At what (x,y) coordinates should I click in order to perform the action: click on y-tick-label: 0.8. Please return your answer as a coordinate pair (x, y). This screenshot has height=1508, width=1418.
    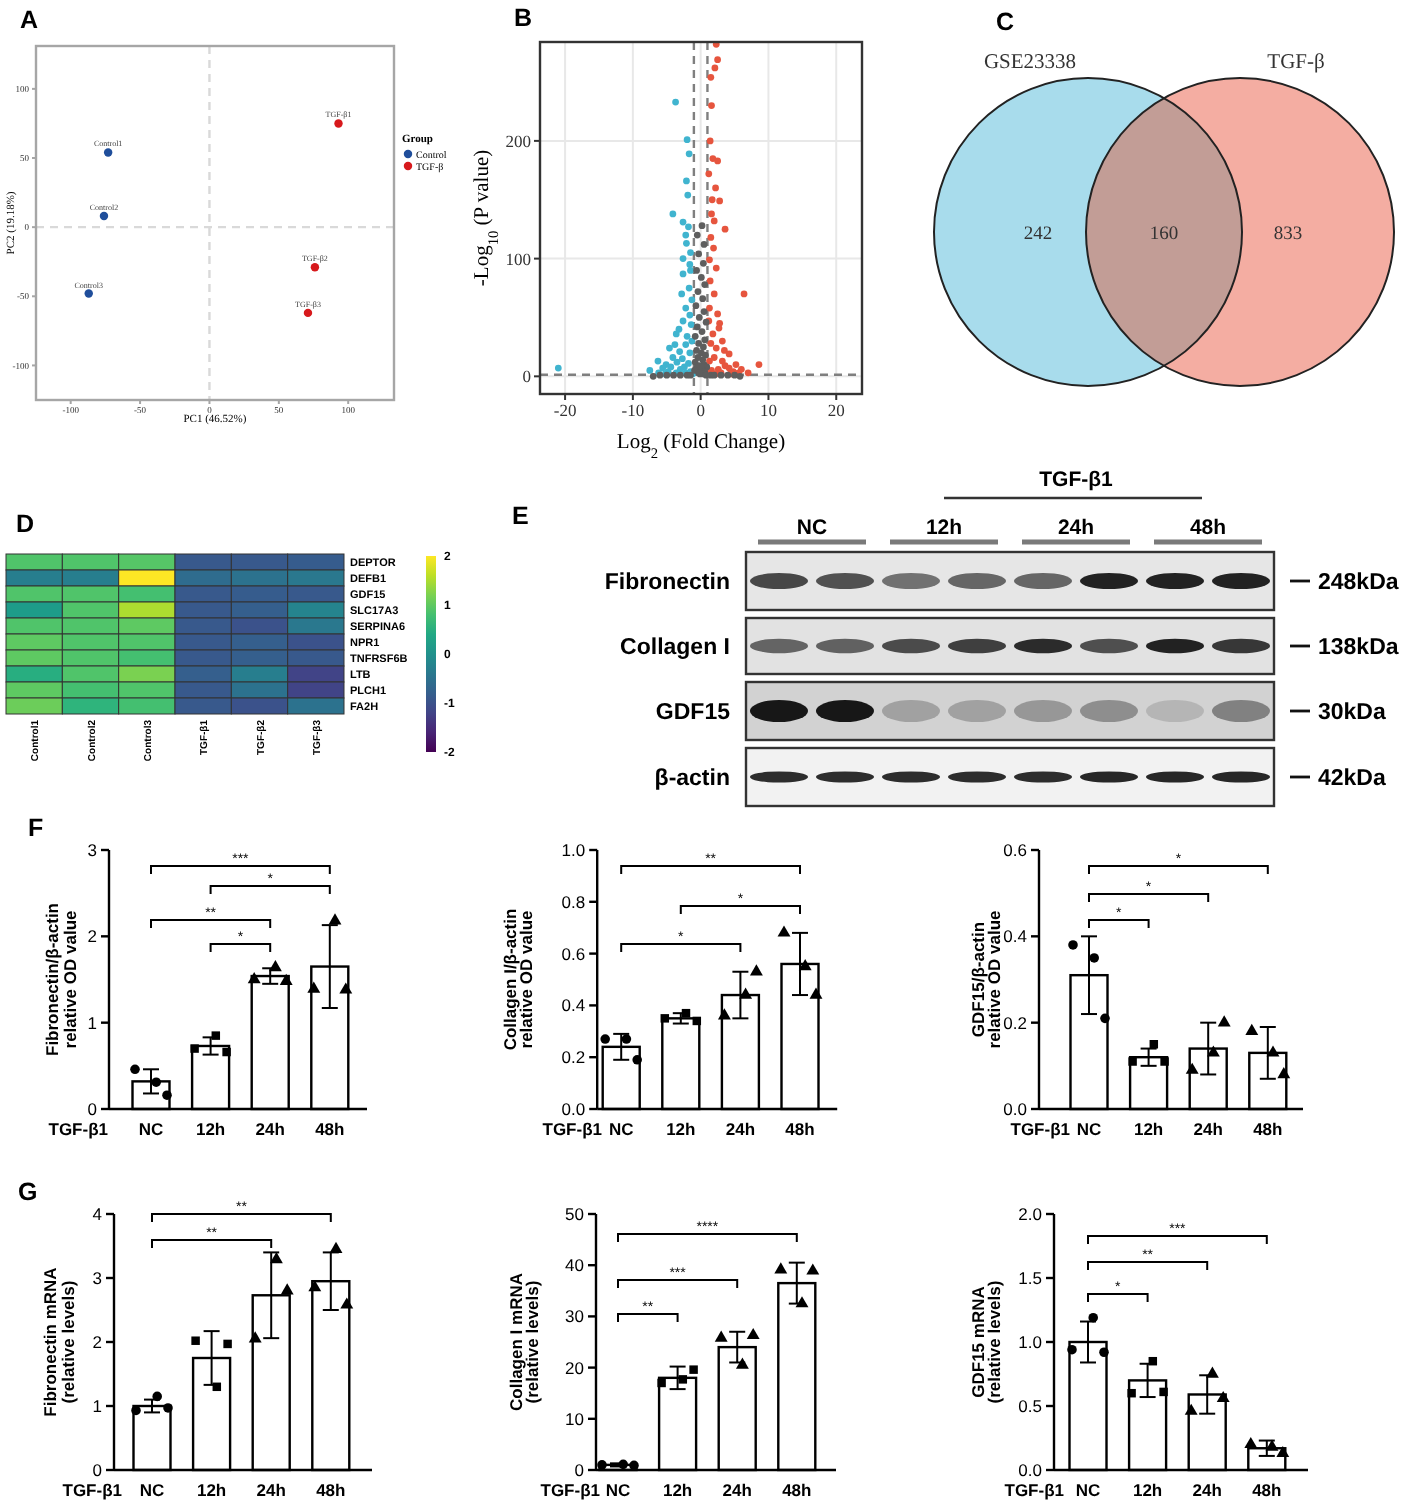
    Looking at the image, I should click on (573, 901).